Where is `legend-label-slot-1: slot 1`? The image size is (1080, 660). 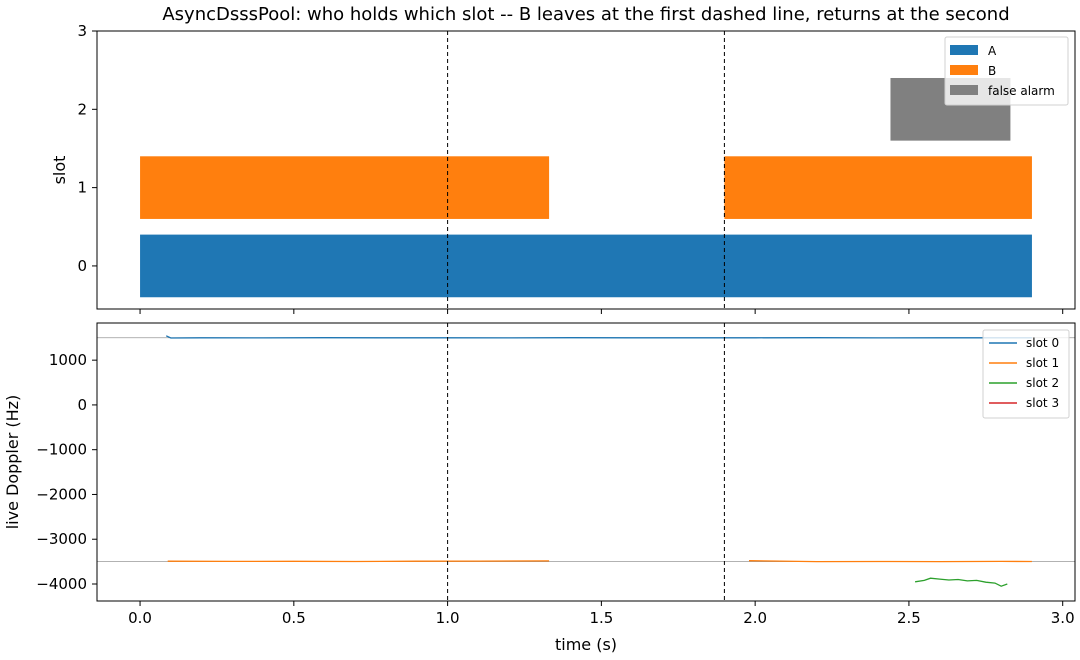
legend-label-slot-1: slot 1 is located at coordinates (1042, 363).